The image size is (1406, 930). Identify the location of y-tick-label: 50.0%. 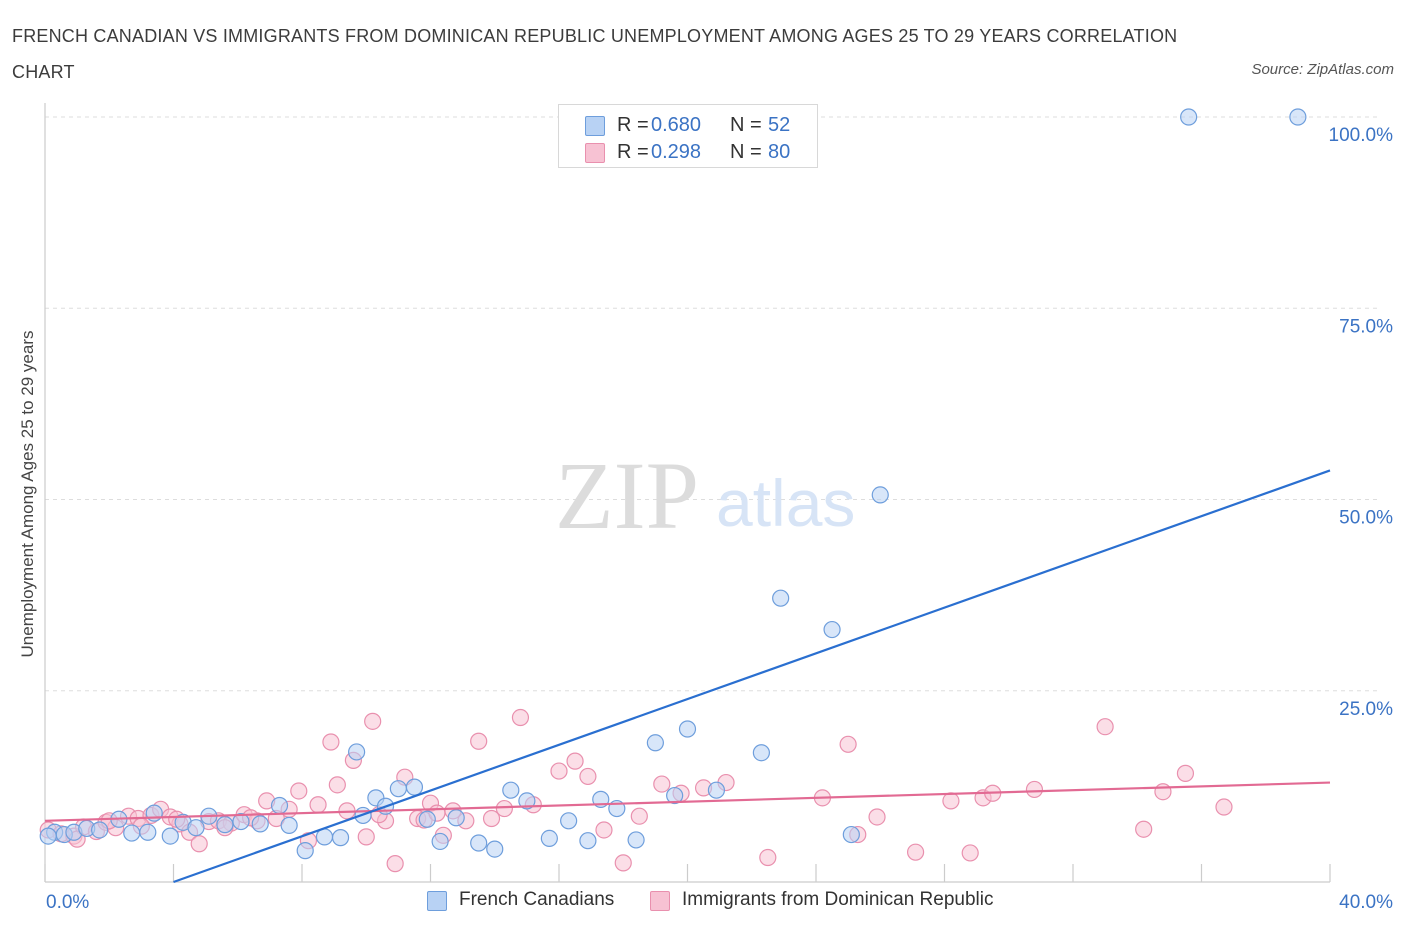
(1366, 518).